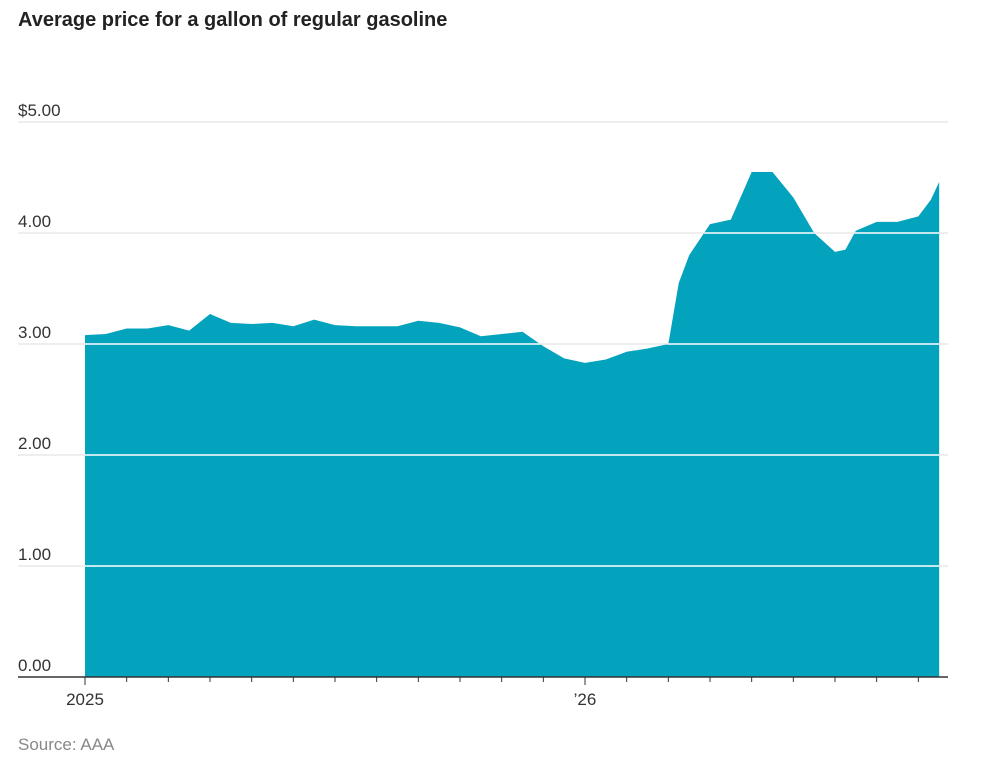  Describe the element at coordinates (39, 110) in the screenshot. I see `y-tick-label: $5.00` at that location.